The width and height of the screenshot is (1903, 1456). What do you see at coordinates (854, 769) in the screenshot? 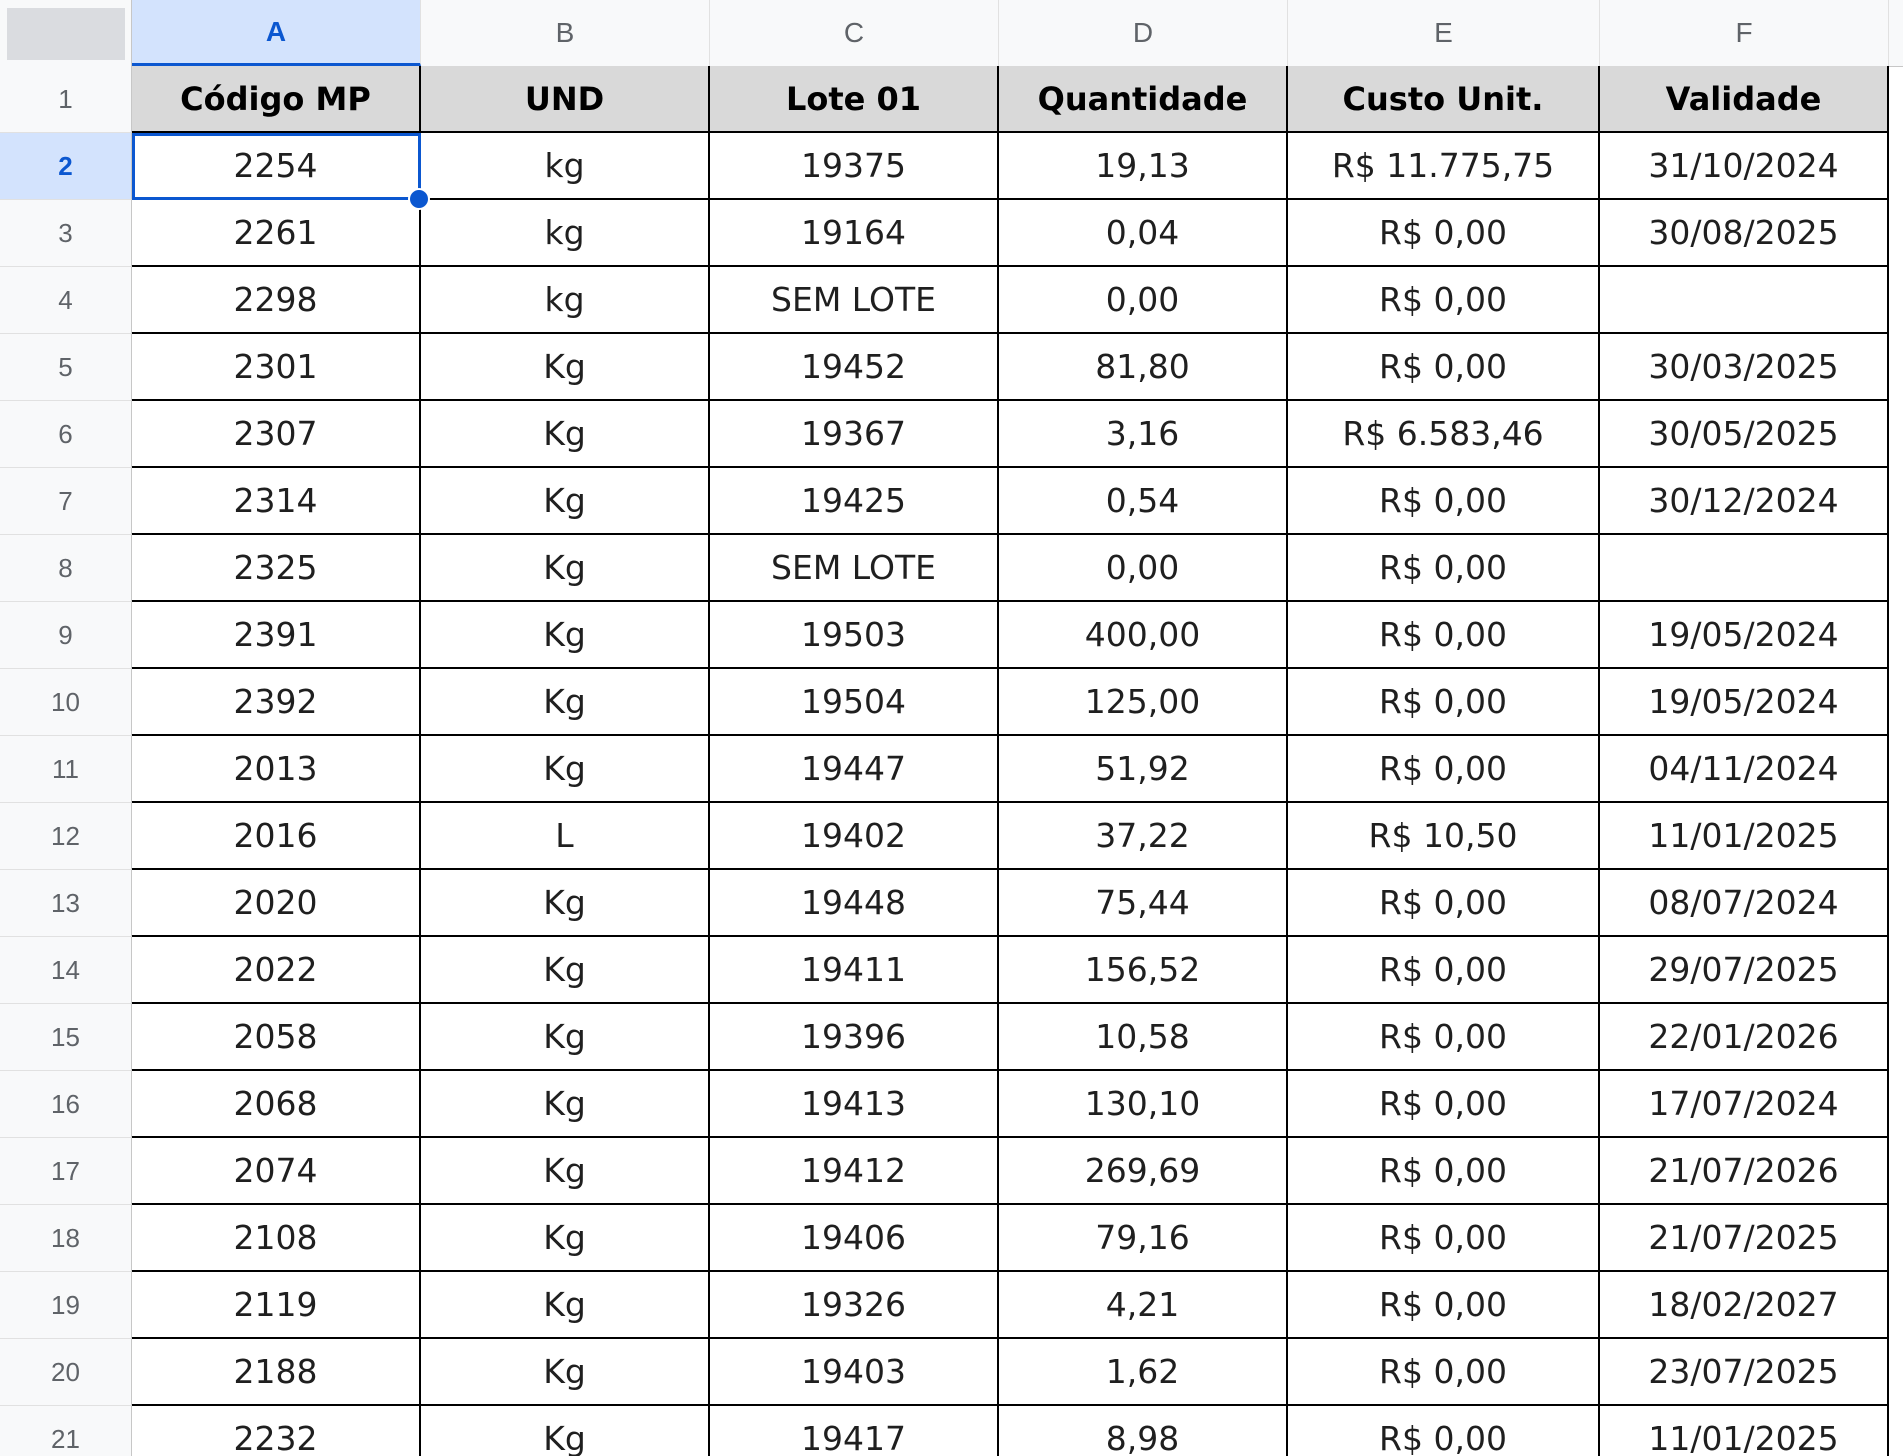
I see `cell-c11: 19447` at bounding box center [854, 769].